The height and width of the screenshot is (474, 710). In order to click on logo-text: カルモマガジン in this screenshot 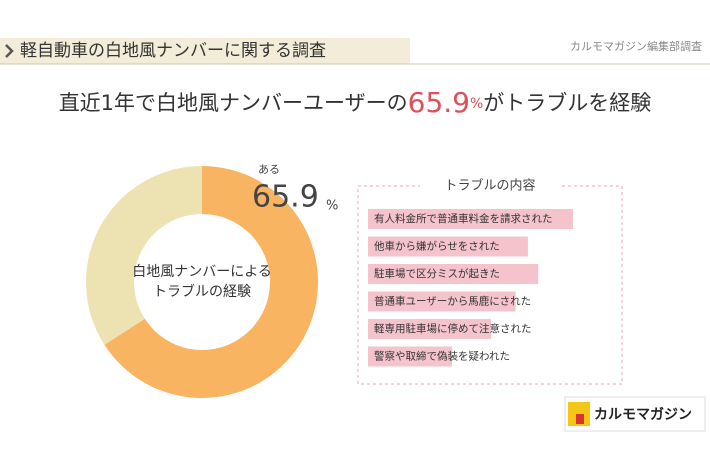, I will do `click(643, 415)`.